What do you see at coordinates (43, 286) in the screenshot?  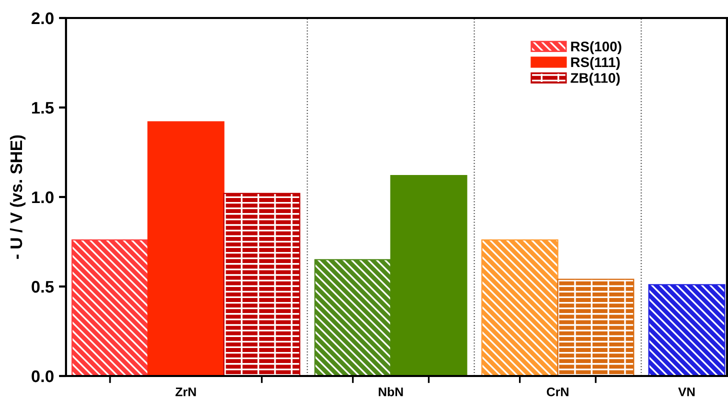 I see `y-tick-label: 0.5` at bounding box center [43, 286].